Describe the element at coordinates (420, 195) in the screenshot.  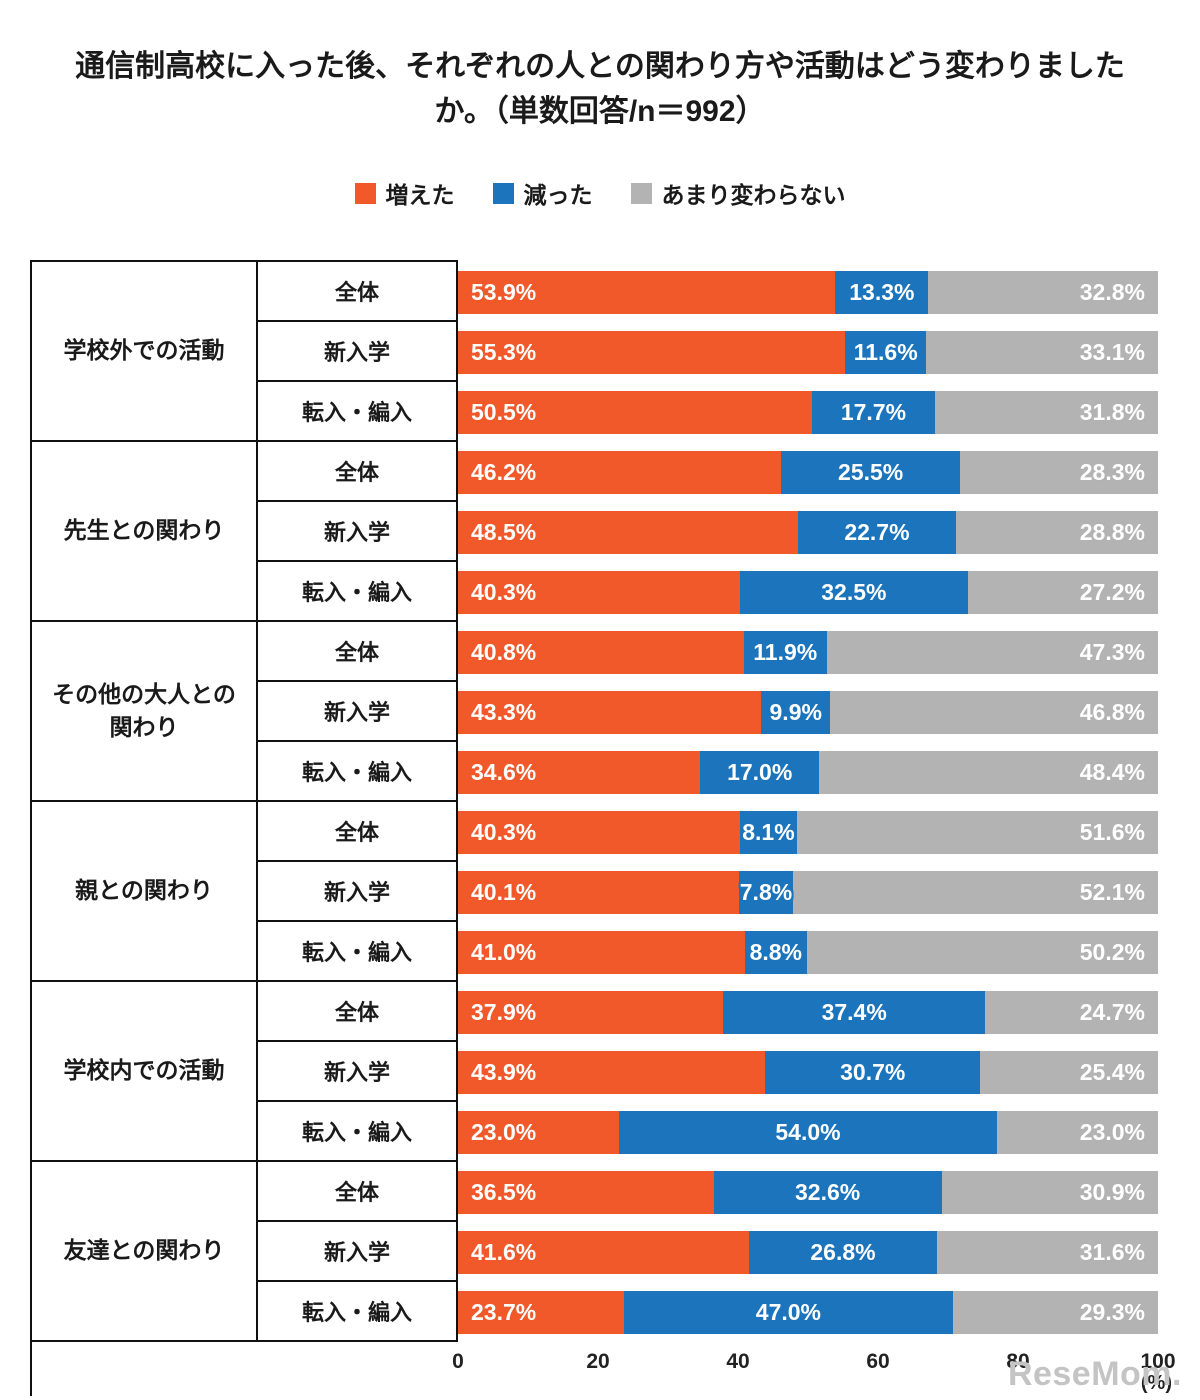
I see `legend-label-increased: 増えた` at that location.